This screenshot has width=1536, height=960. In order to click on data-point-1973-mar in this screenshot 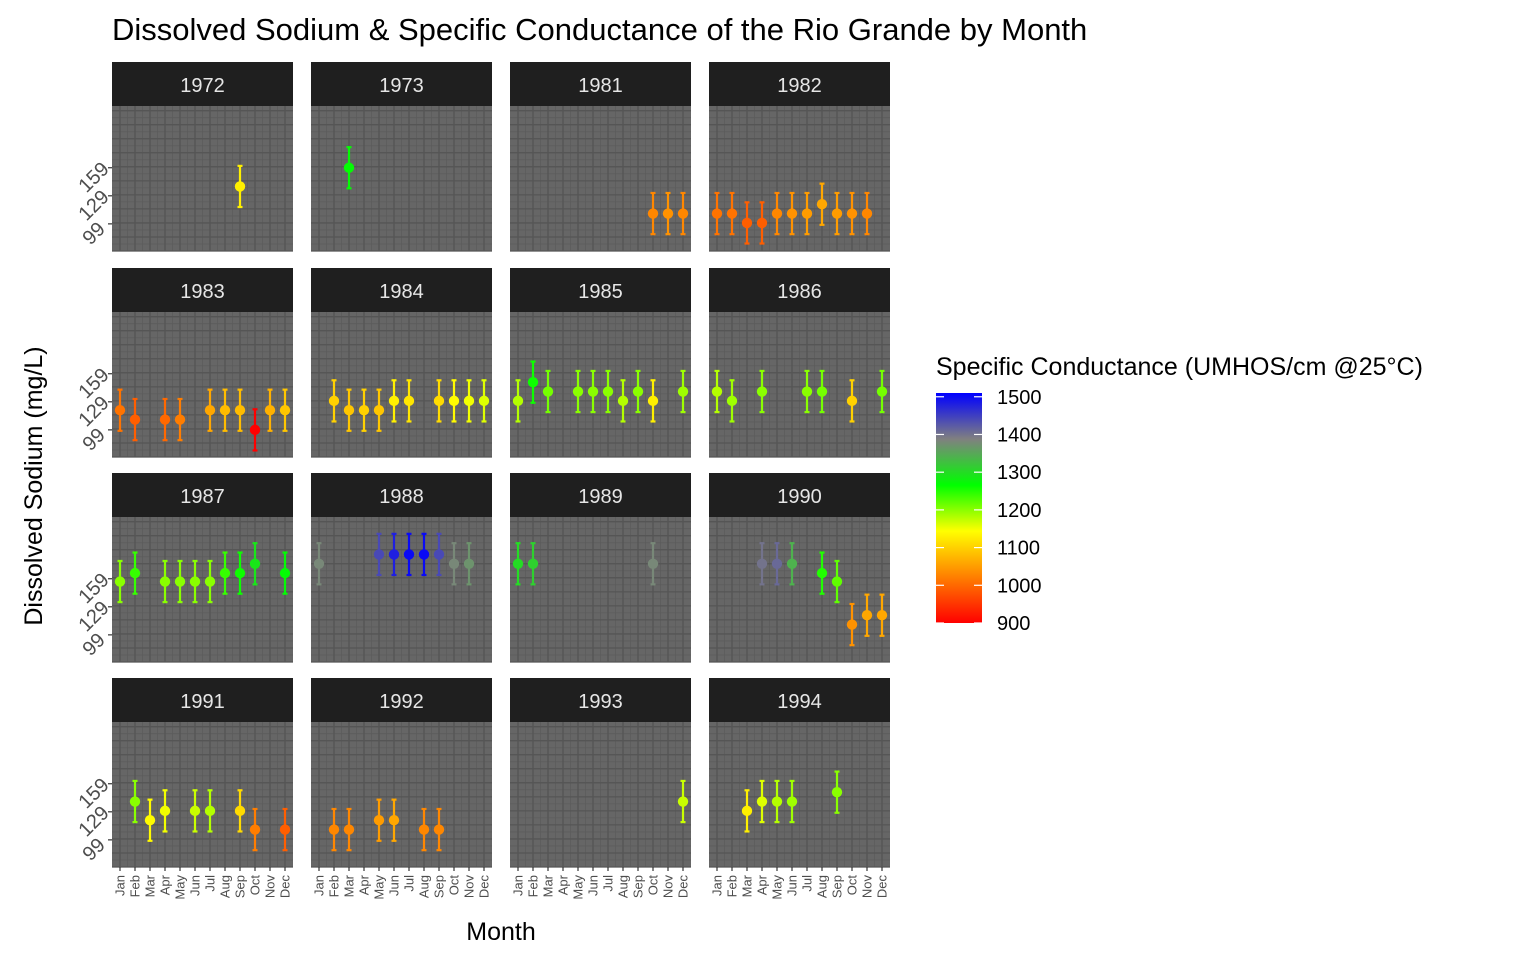, I will do `click(349, 168)`.